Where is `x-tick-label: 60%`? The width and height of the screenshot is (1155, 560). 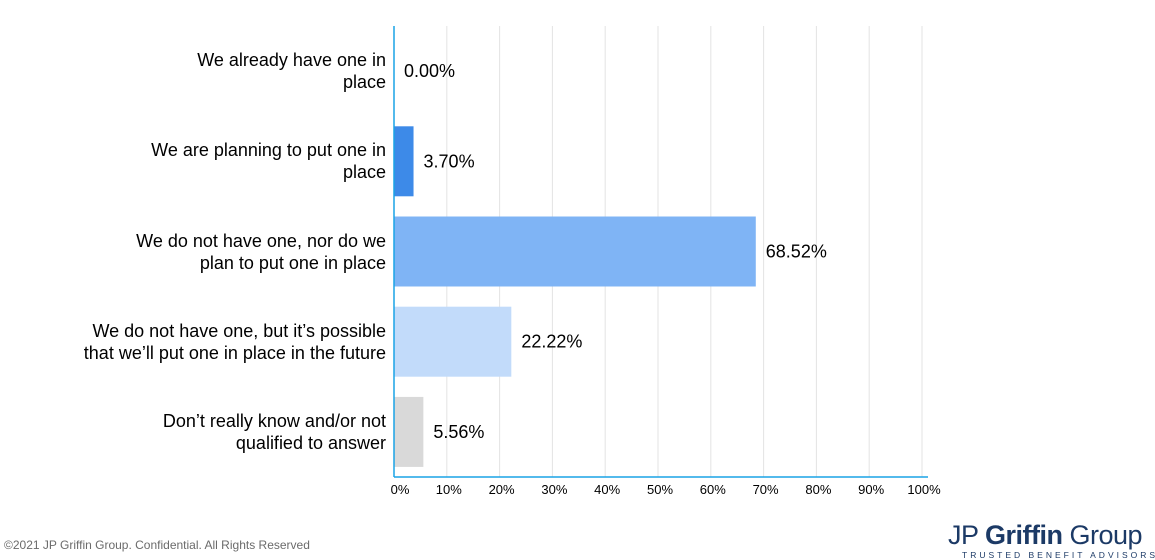
x-tick-label: 60% is located at coordinates (713, 489).